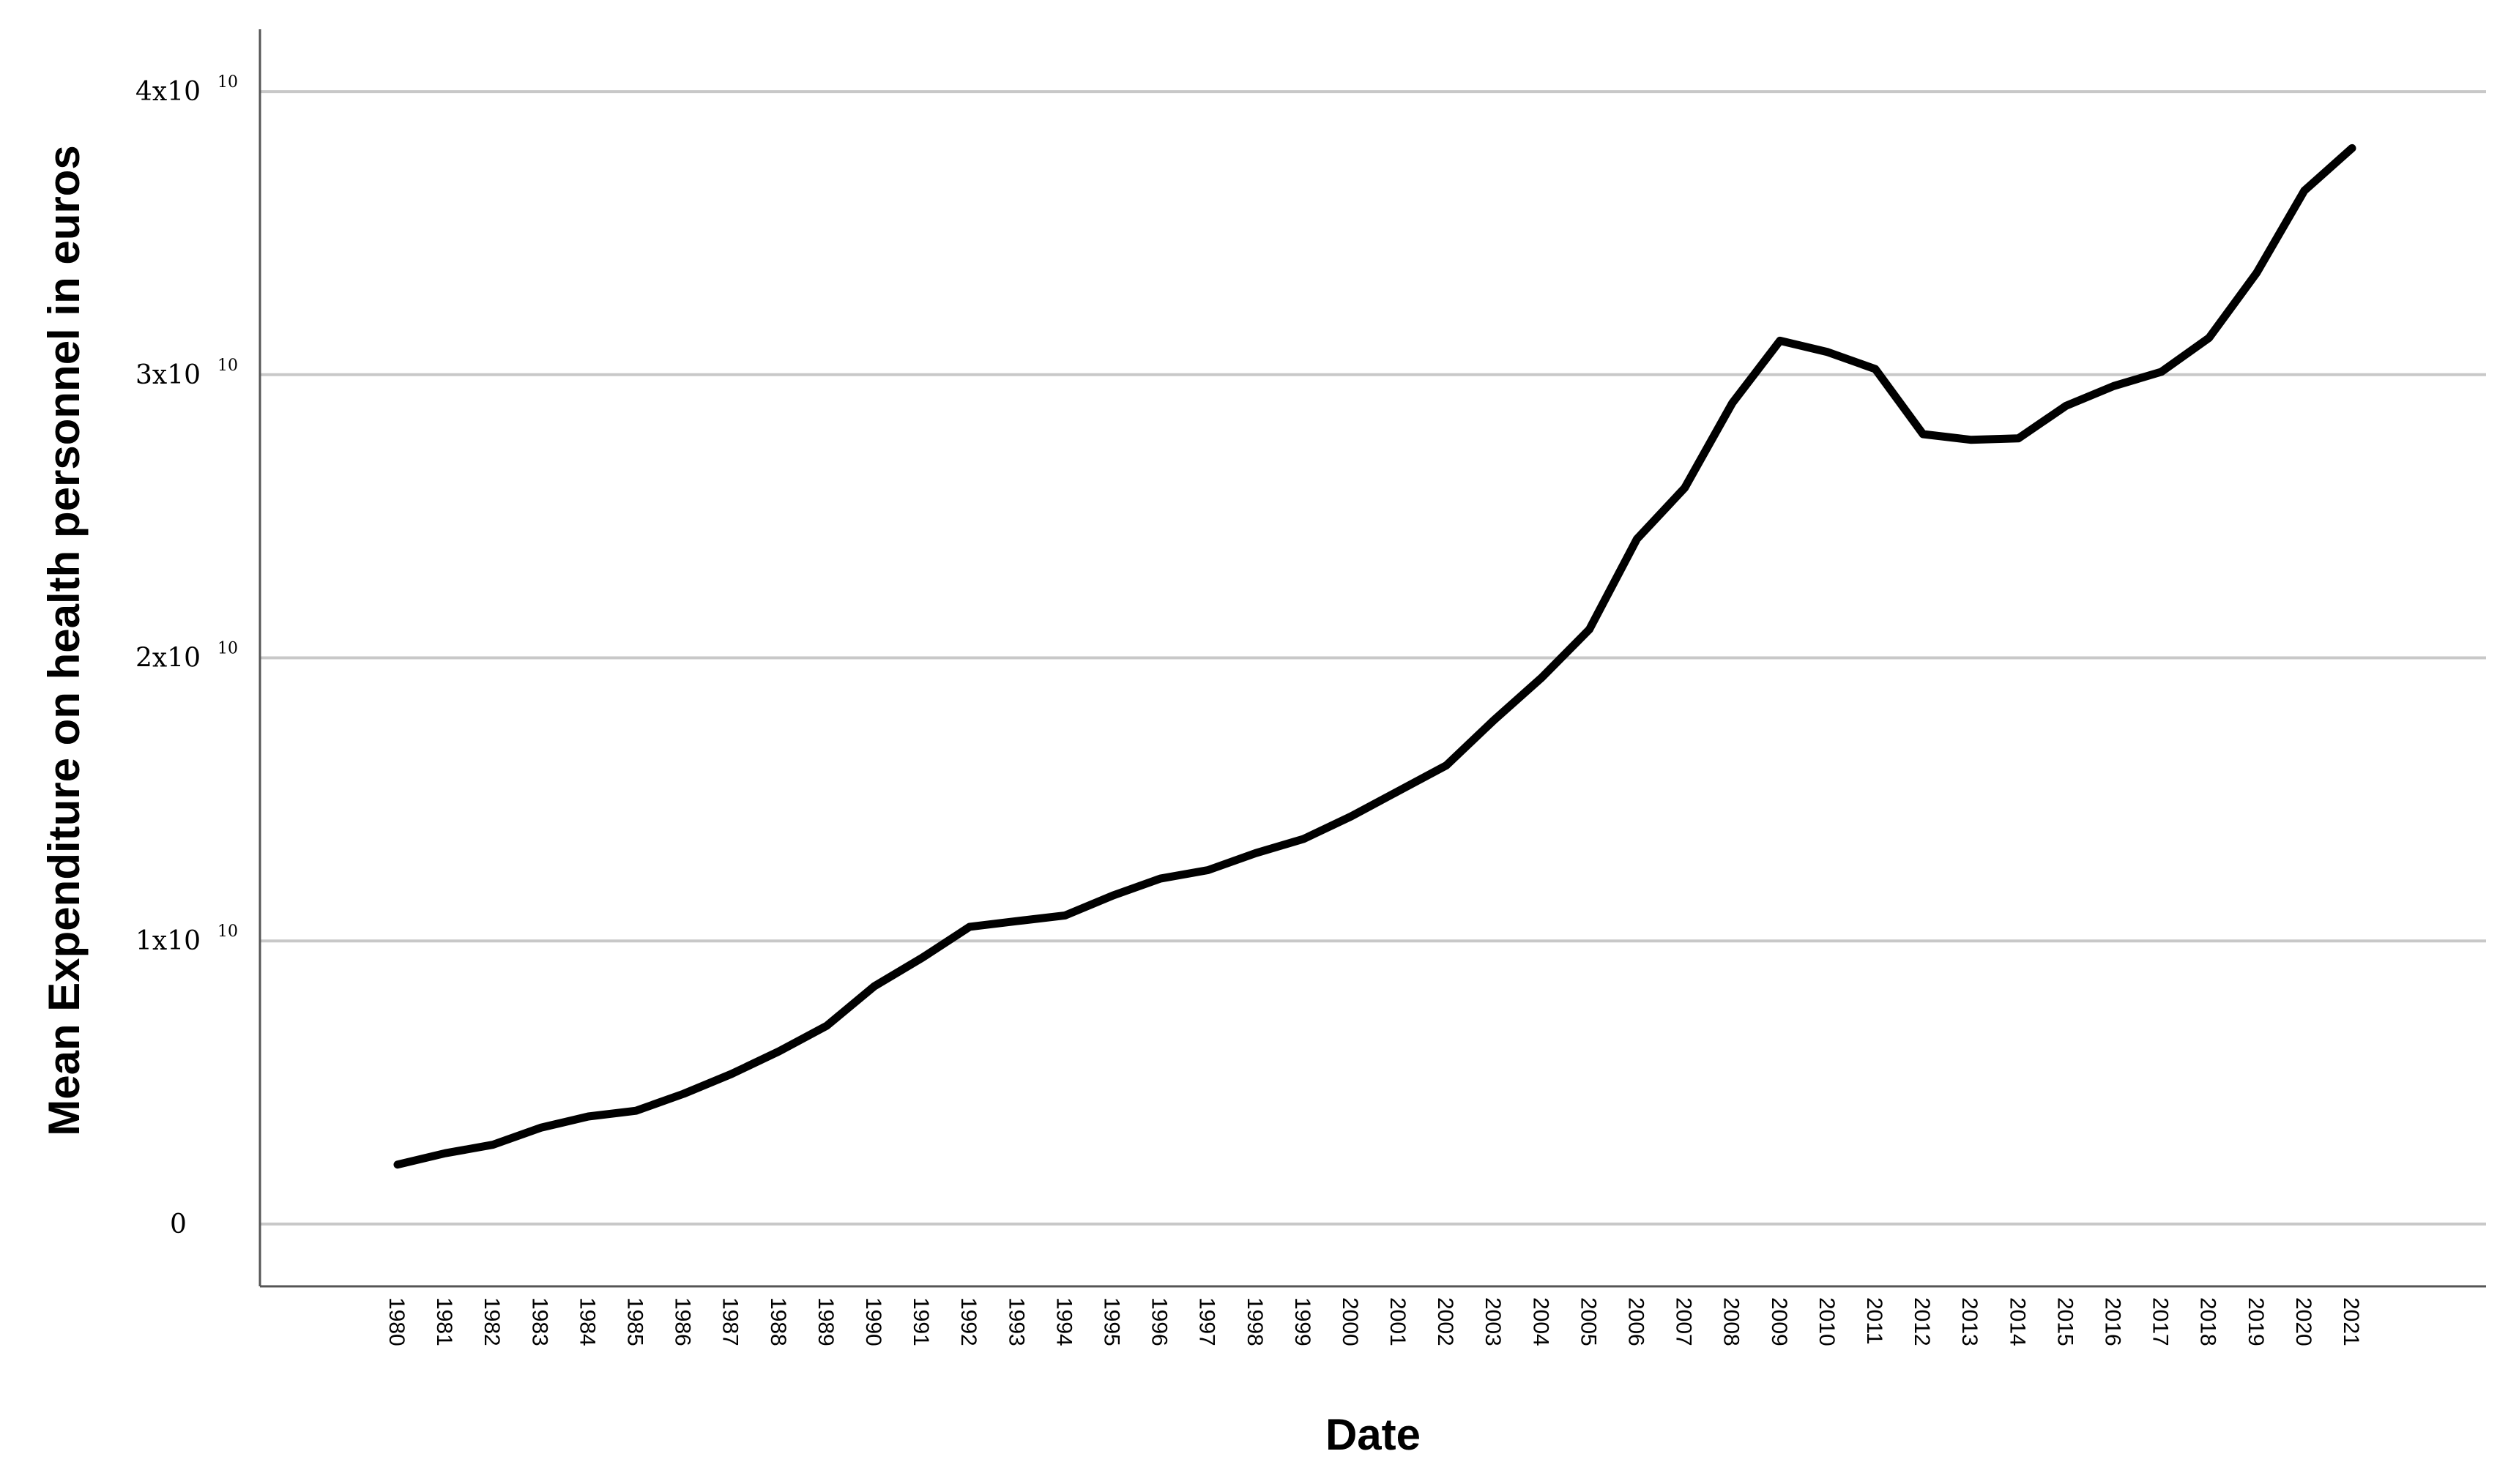 The width and height of the screenshot is (2519, 1484). I want to click on x-tick-label: 1987, so click(730, 1321).